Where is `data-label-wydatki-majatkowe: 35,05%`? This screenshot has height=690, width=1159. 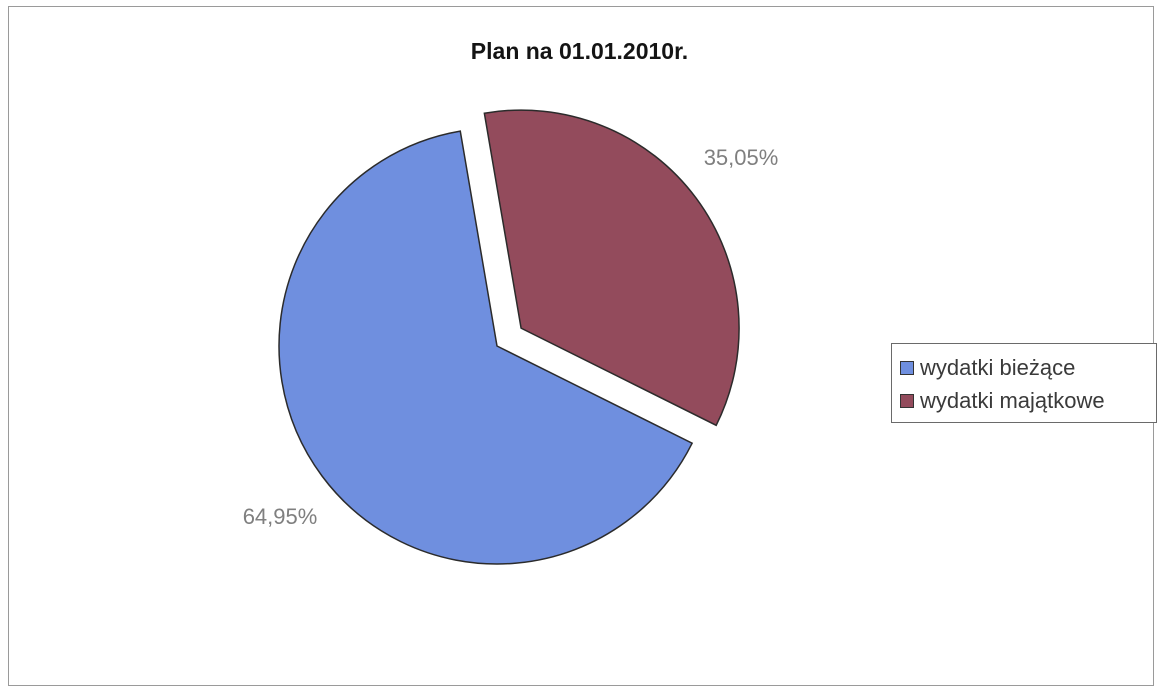 data-label-wydatki-majatkowe: 35,05% is located at coordinates (741, 157).